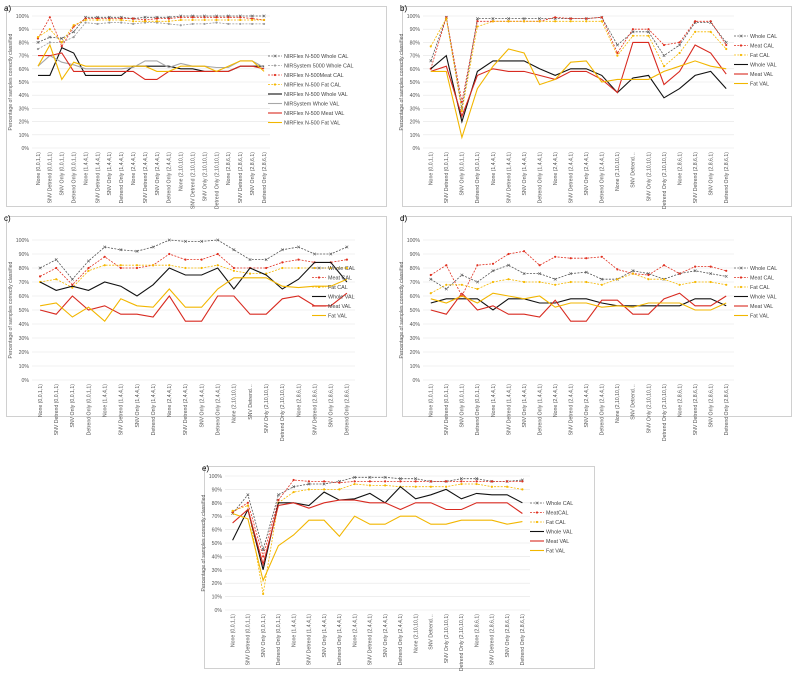 The width and height of the screenshot is (797, 674). I want to click on panel-label: e), so click(205, 468).